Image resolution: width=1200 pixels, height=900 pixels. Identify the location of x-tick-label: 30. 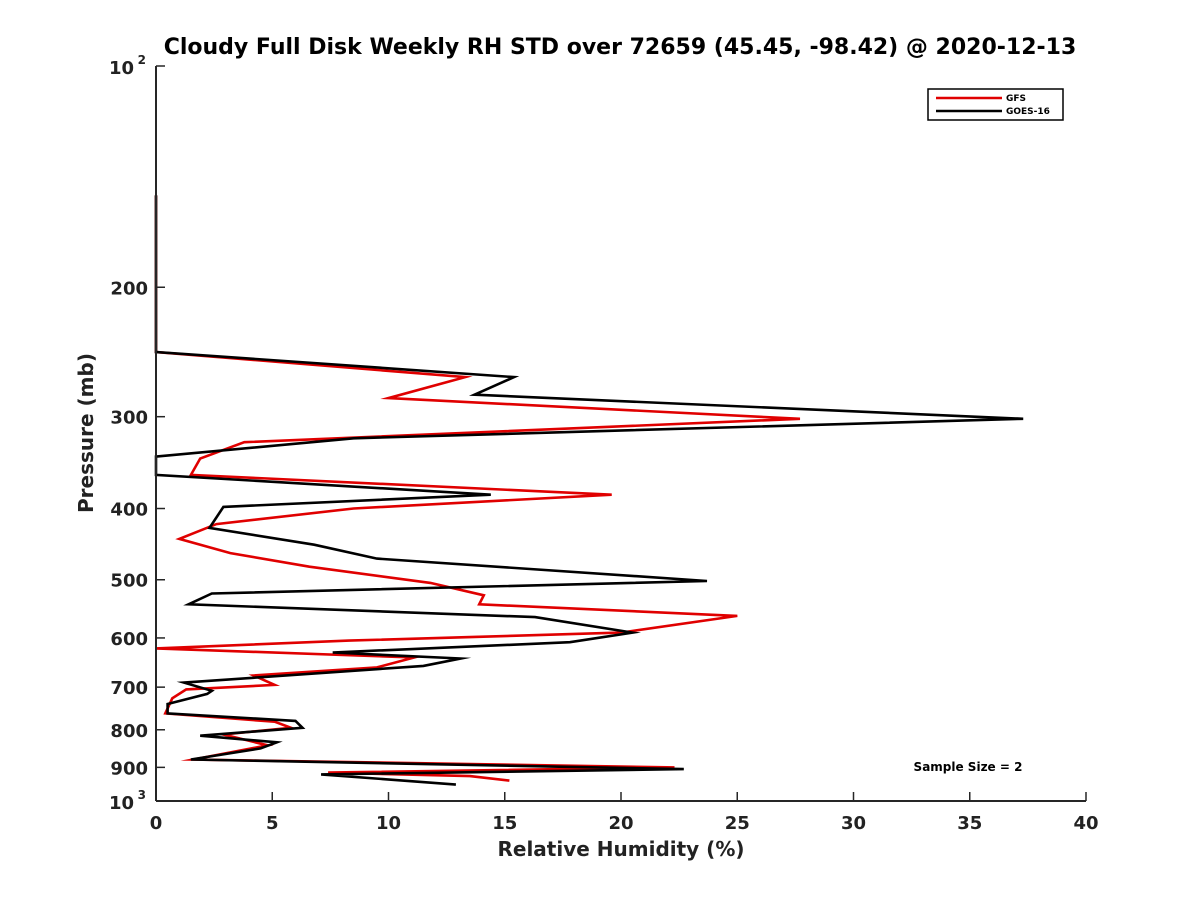
(853, 823).